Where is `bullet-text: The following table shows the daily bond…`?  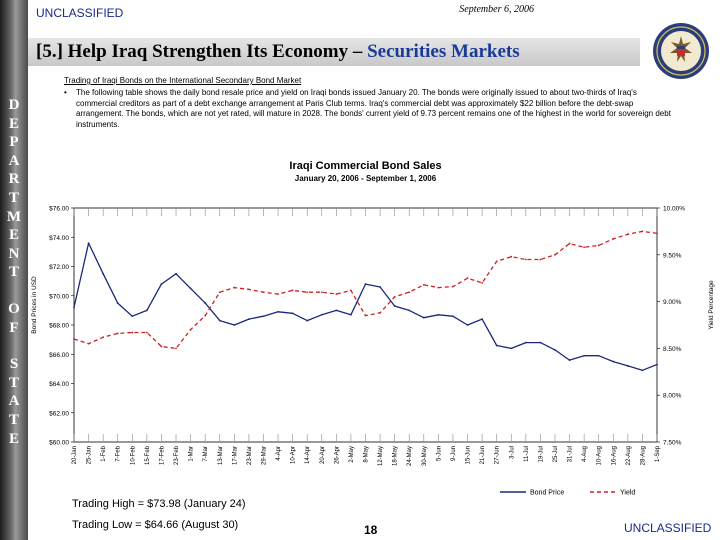
bullet-text: The following table shows the daily bond… is located at coordinates (373, 108).